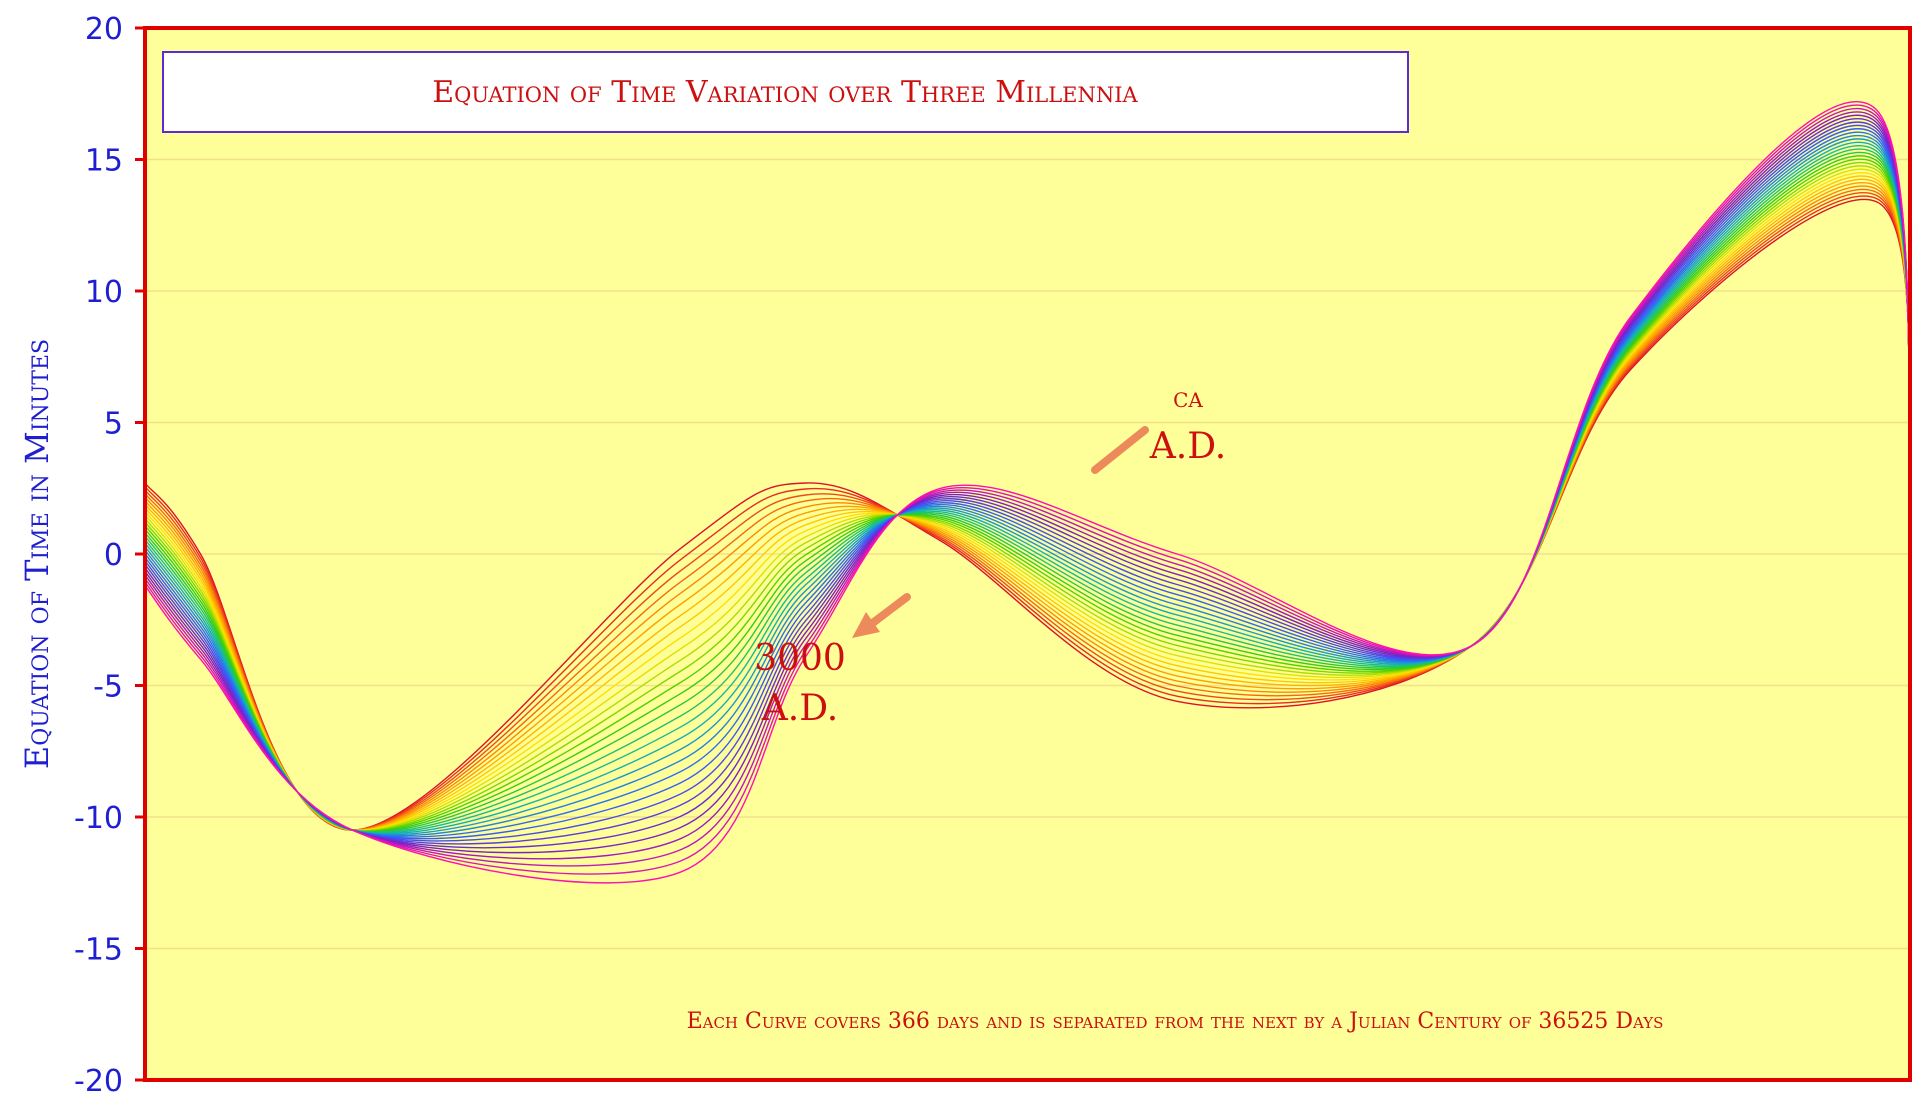 The width and height of the screenshot is (1920, 1105). I want to click on y-tick-label: 5, so click(113, 424).